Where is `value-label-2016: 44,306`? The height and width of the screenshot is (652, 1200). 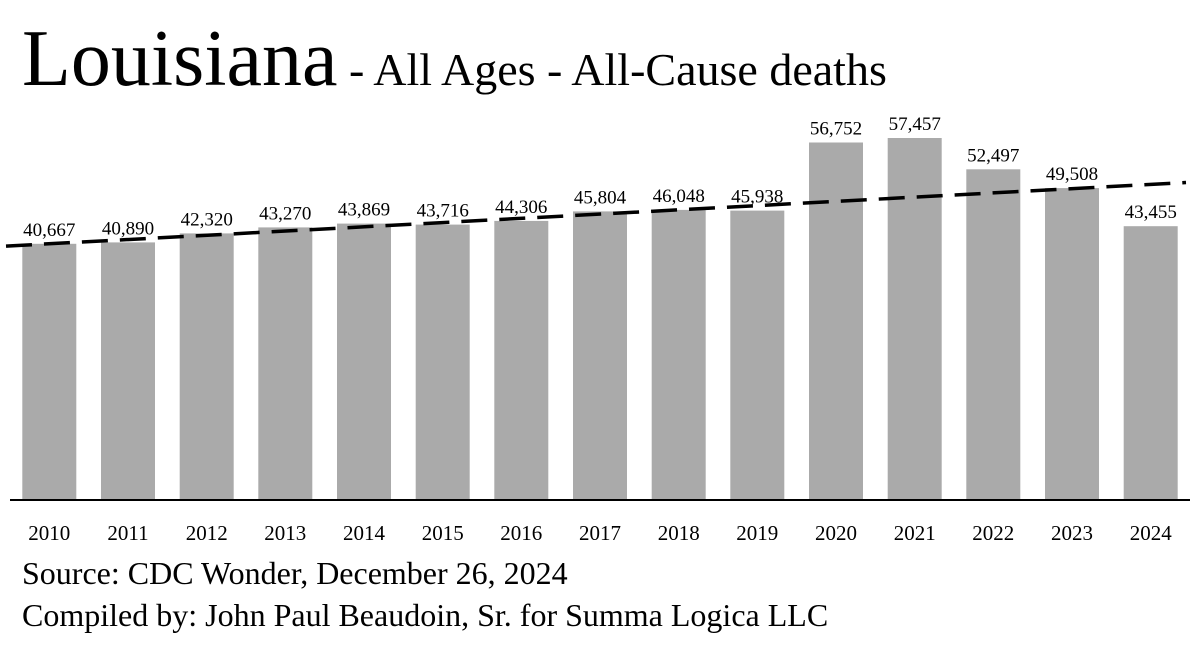
value-label-2016: 44,306 is located at coordinates (521, 207).